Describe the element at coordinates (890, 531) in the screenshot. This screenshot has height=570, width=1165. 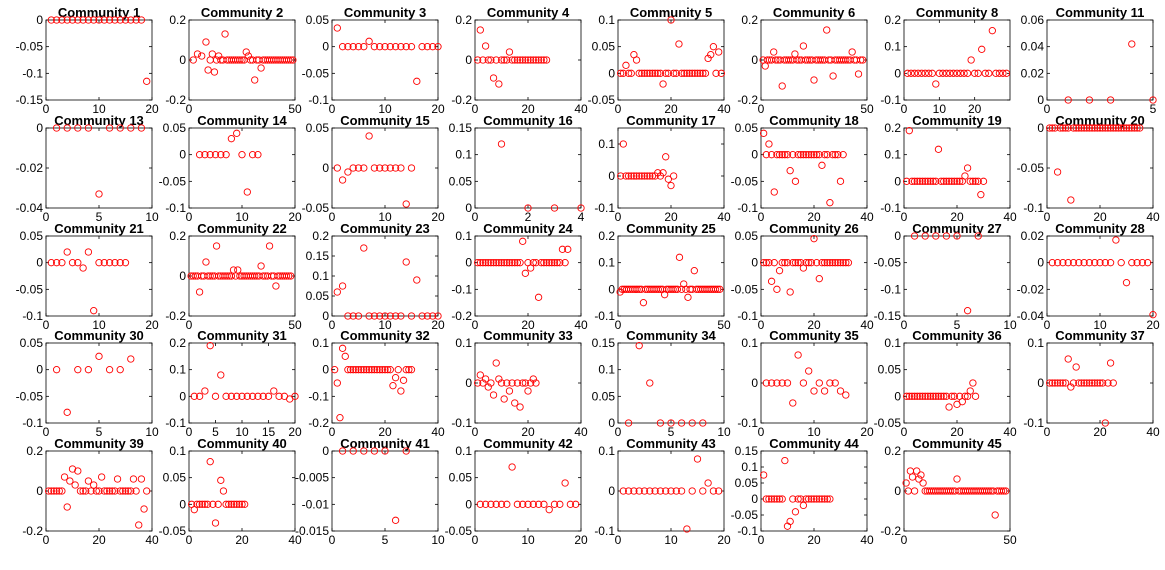
I see `y-tick-label: -0.2` at that location.